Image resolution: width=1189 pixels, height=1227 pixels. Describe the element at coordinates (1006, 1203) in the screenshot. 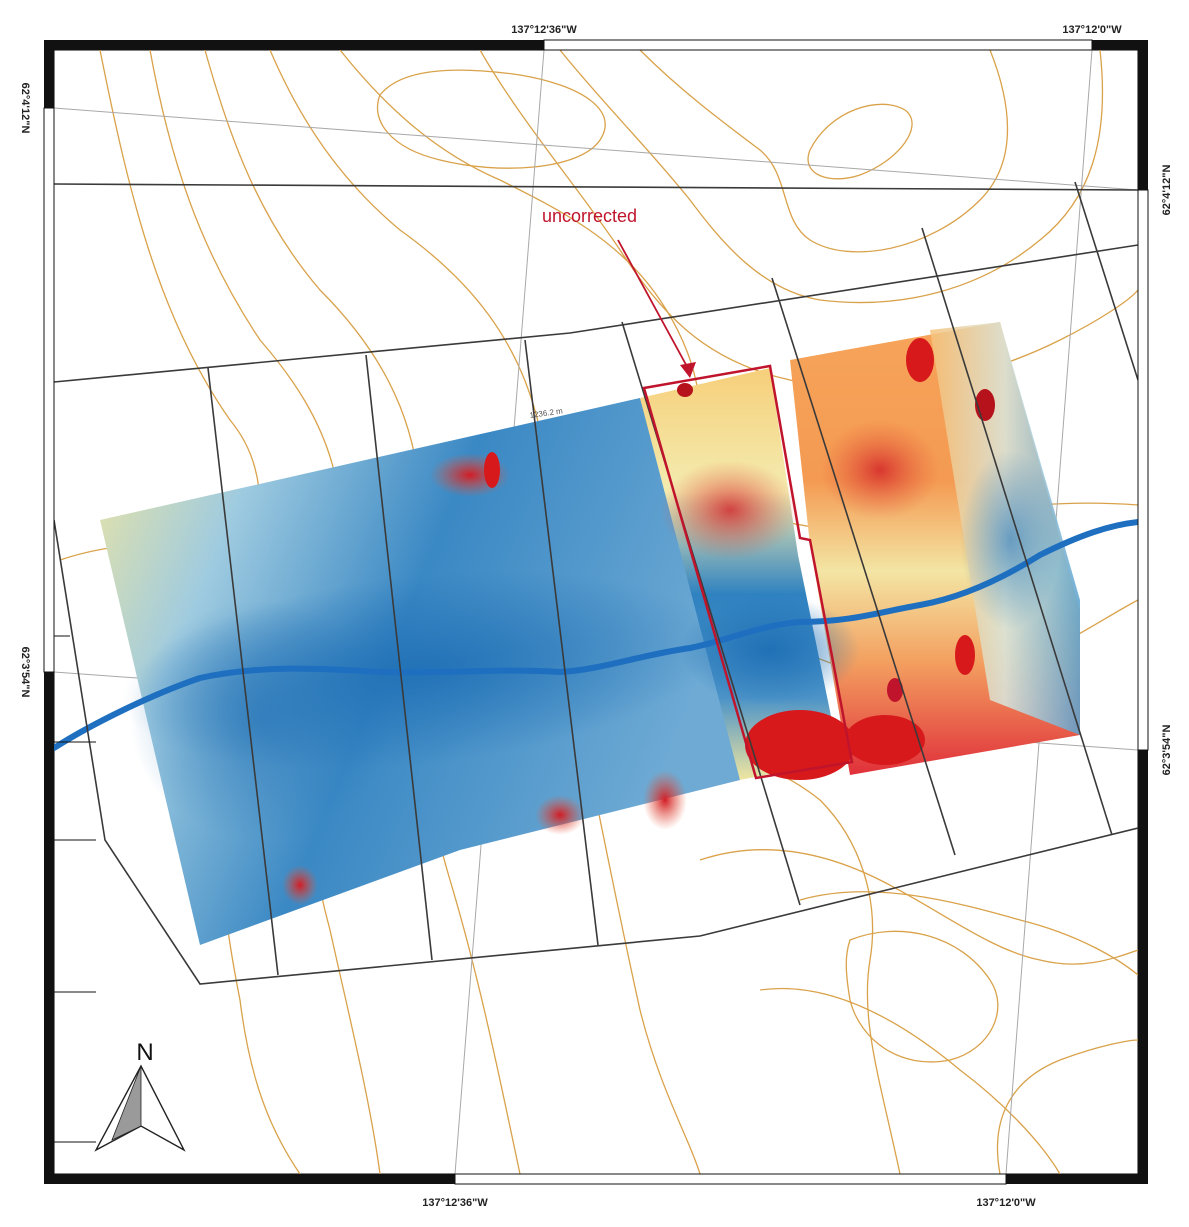

I see `coord-bottom-lon-2: 137°12'0"W` at that location.